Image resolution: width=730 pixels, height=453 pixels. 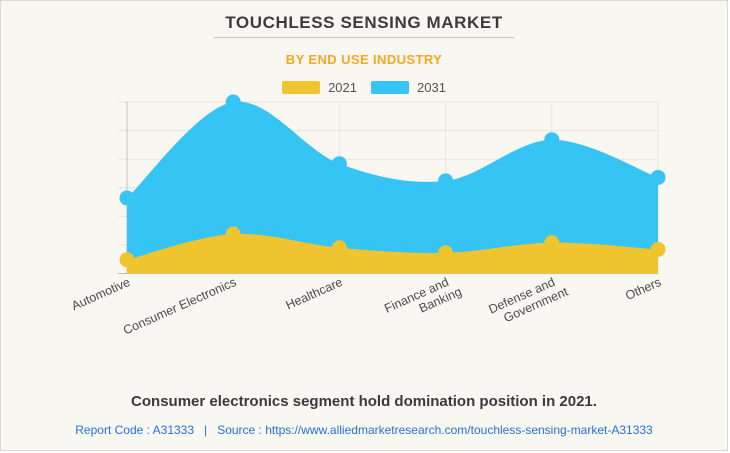 What do you see at coordinates (179, 306) in the screenshot?
I see `x-axis-label: Consumer Electronics` at bounding box center [179, 306].